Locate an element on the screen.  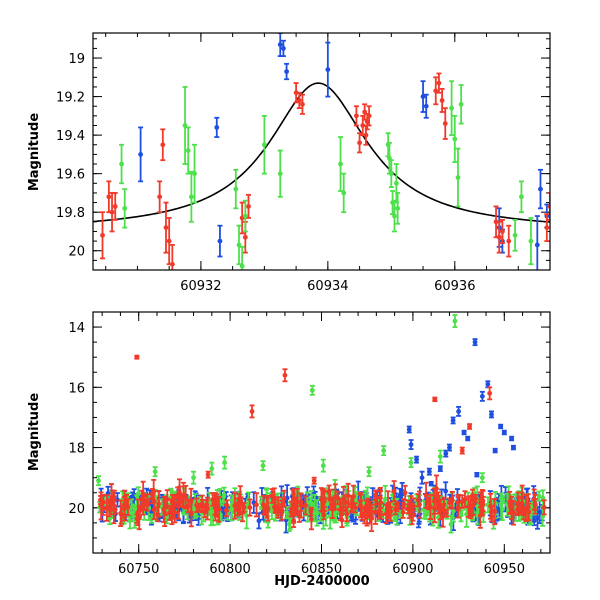
bottom-x-tick-label: 60950 is located at coordinates (504, 569).